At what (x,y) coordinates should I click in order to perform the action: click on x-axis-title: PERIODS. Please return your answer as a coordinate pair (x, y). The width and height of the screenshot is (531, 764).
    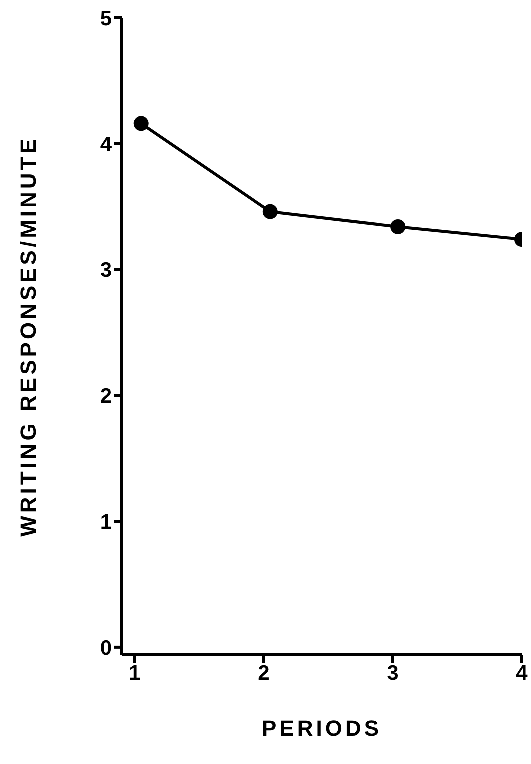
    Looking at the image, I should click on (322, 728).